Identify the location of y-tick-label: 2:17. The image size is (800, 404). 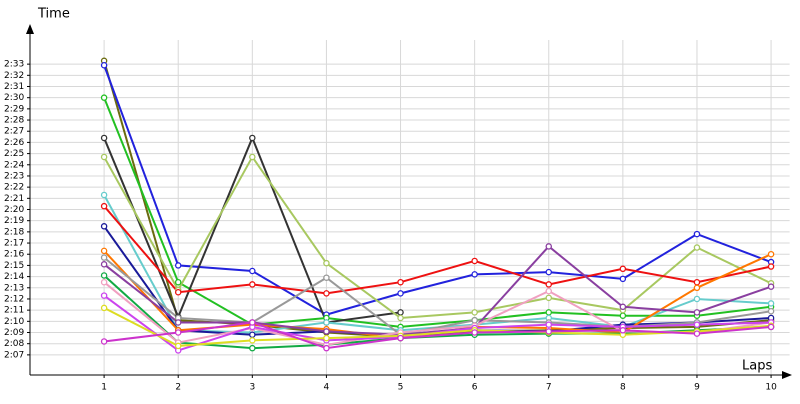
(14, 244).